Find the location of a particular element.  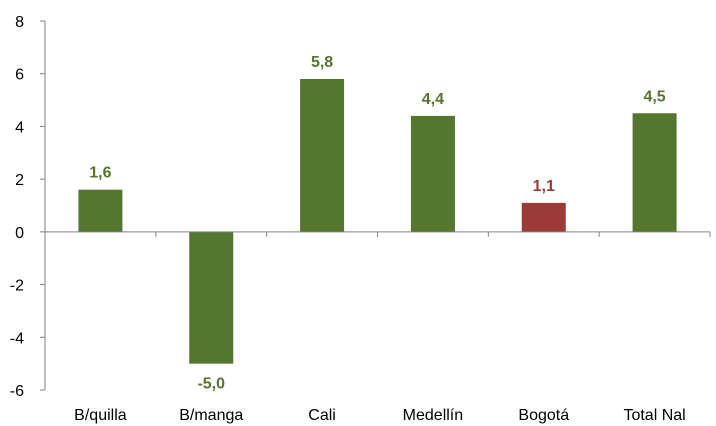

category-label-5: Total Nal is located at coordinates (654, 415).